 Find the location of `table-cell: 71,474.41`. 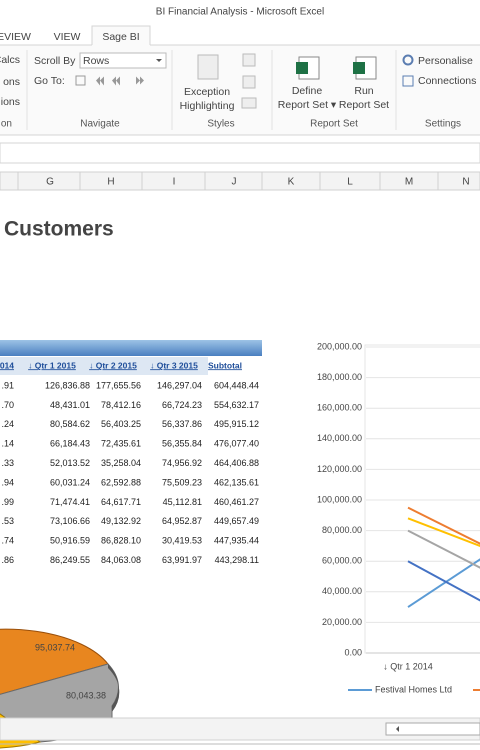

table-cell: 71,474.41 is located at coordinates (70, 502).